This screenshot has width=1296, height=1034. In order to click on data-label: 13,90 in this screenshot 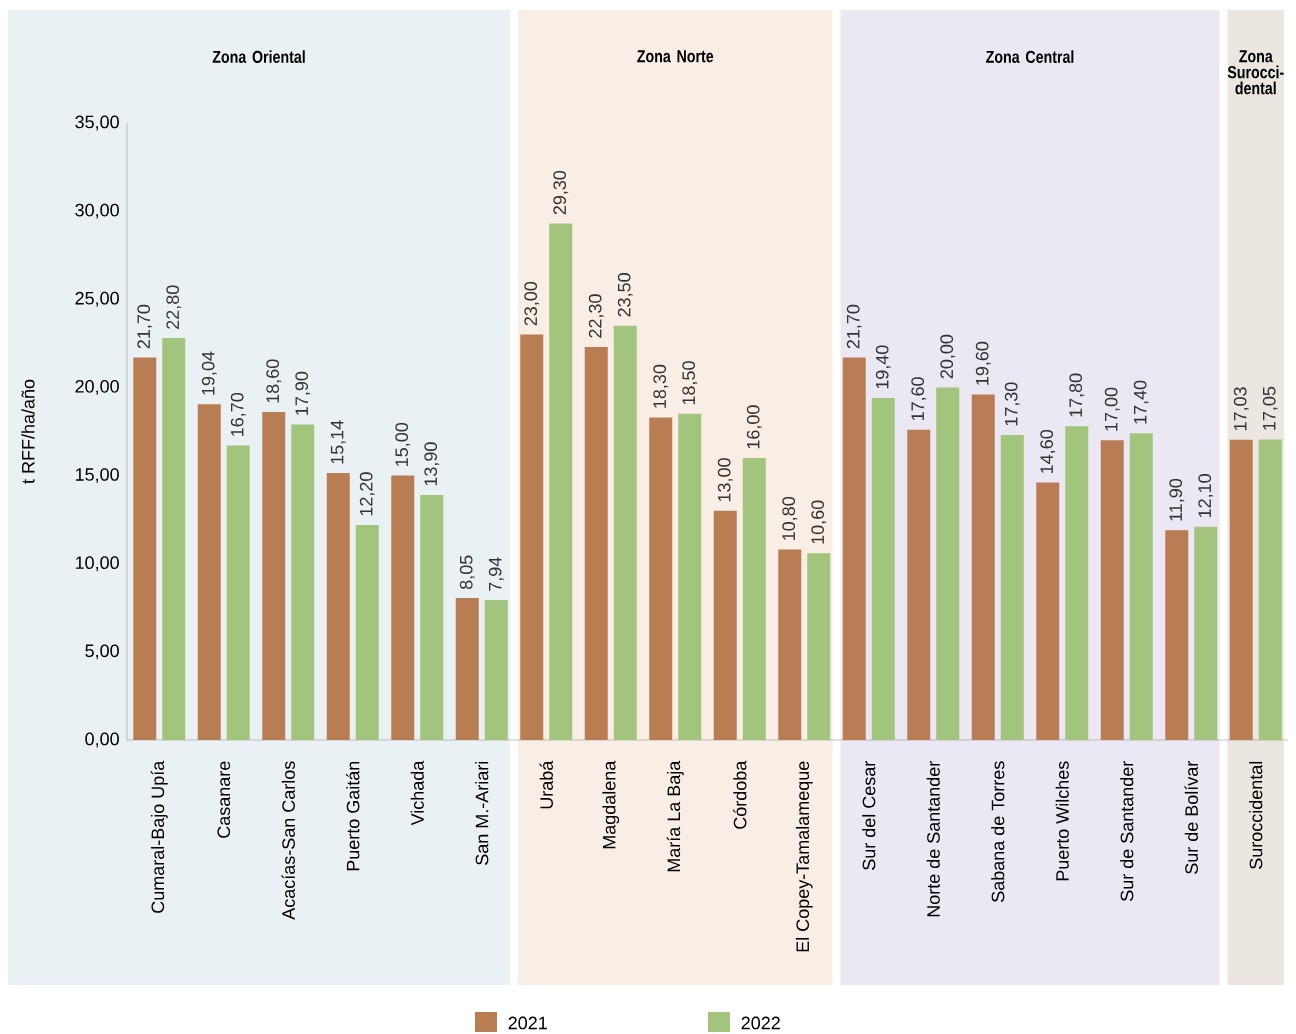, I will do `click(432, 464)`.